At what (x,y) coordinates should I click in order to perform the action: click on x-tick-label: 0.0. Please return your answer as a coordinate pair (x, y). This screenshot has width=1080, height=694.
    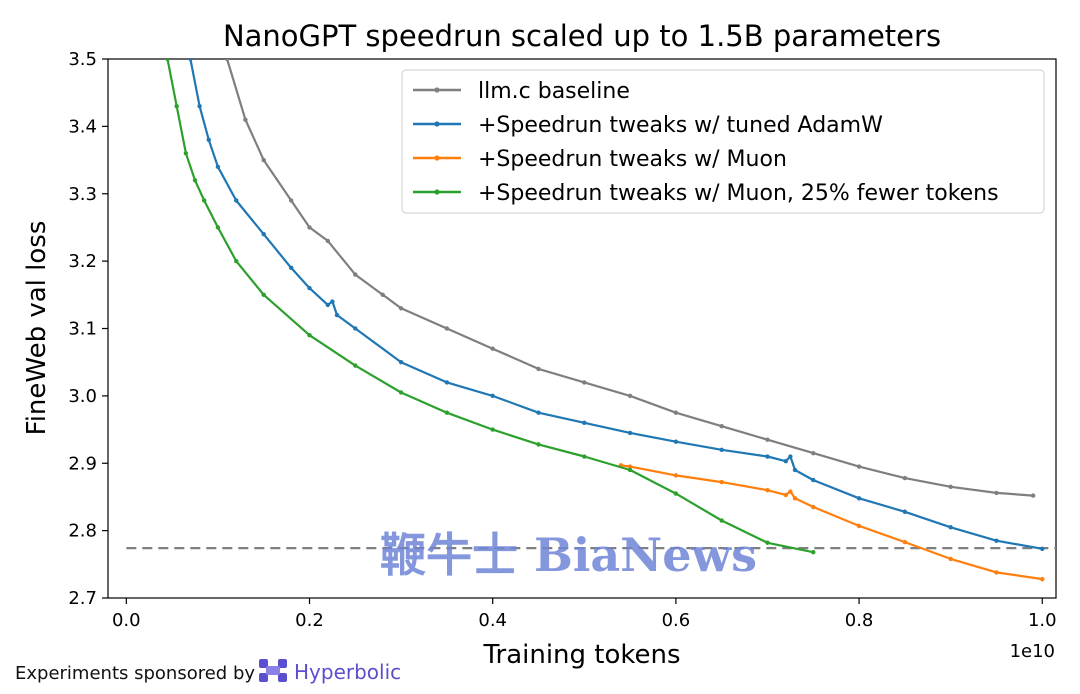
    Looking at the image, I should click on (126, 620).